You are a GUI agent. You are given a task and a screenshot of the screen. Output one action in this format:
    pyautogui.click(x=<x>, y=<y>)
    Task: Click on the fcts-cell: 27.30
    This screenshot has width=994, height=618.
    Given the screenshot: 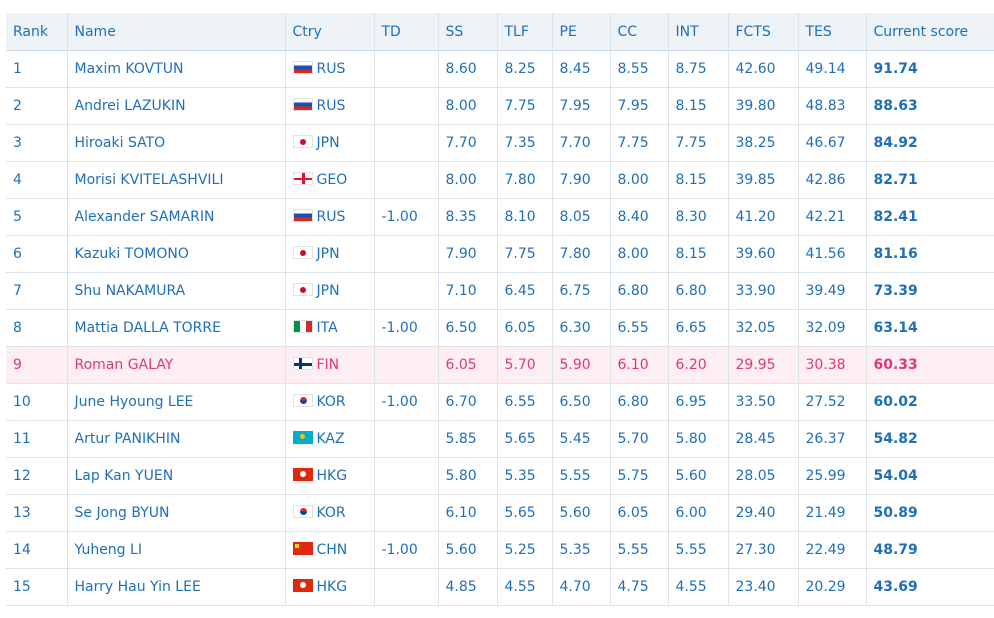 What is the action you would take?
    pyautogui.click(x=763, y=550)
    